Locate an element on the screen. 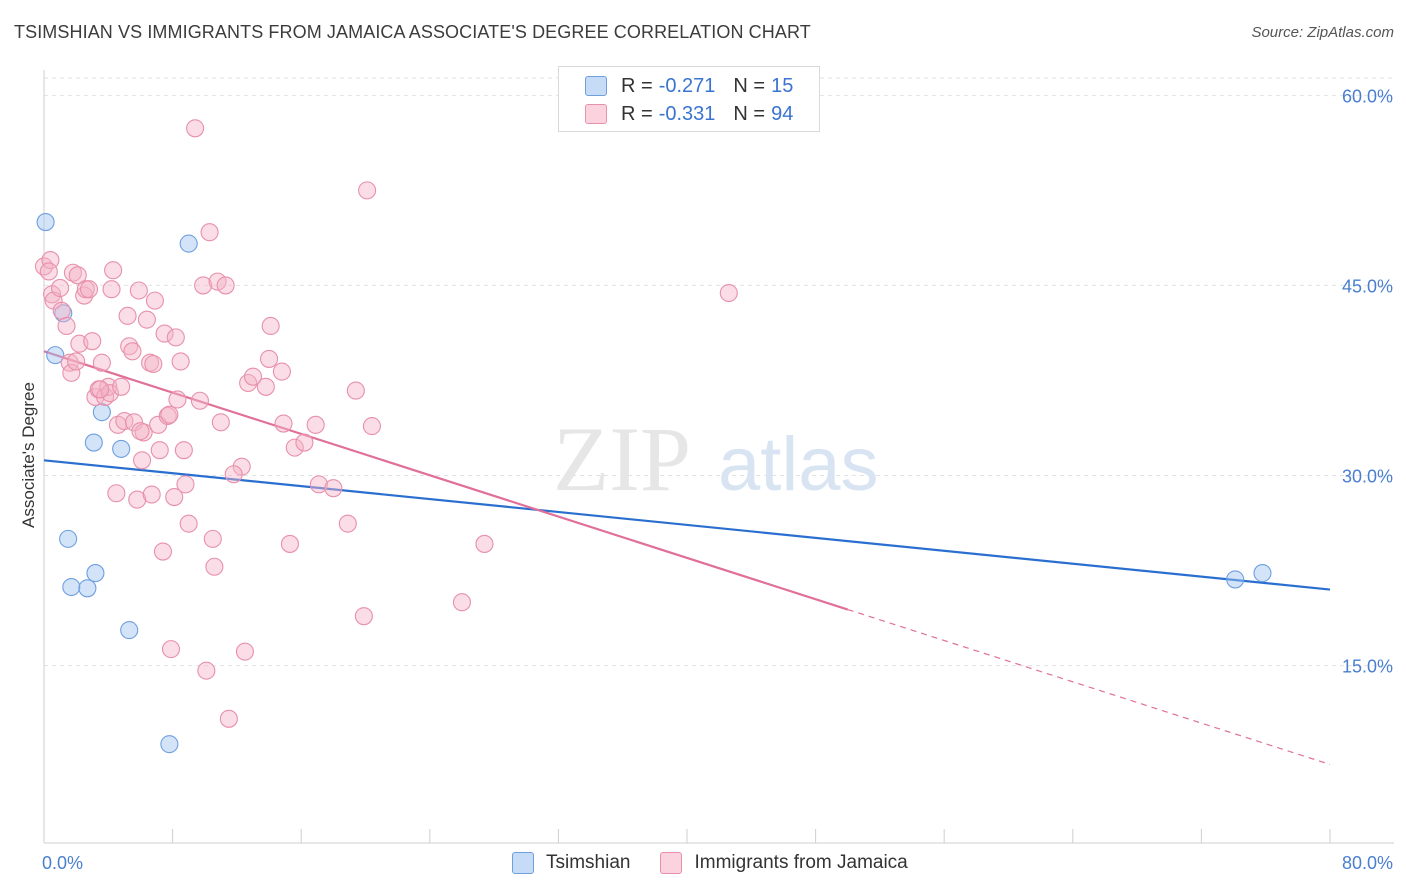  legend-swatch-jamaica is located at coordinates (596, 114).